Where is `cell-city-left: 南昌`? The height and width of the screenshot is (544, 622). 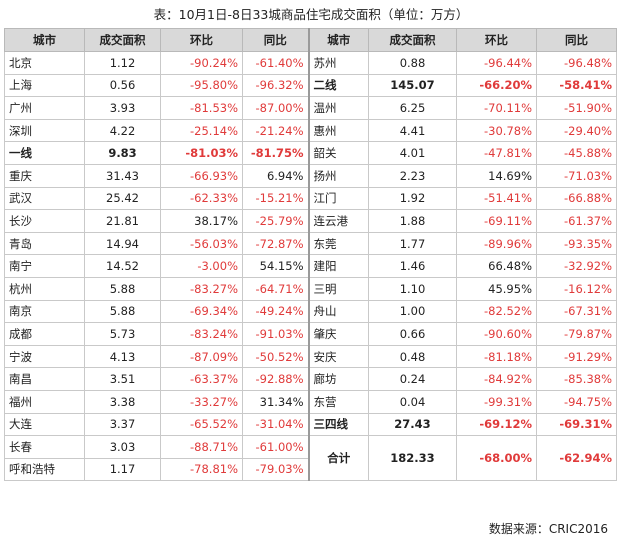 cell-city-left: 南昌 is located at coordinates (44, 379).